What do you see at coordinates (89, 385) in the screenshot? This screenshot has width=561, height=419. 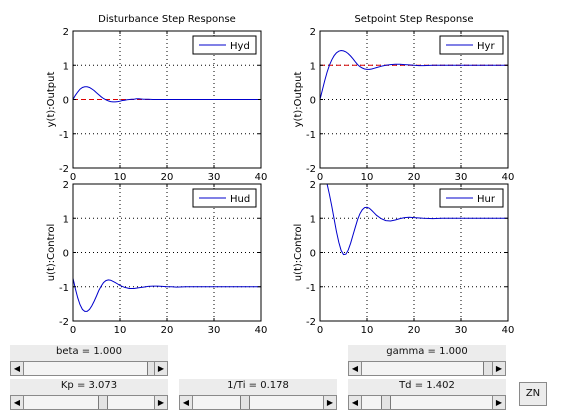 I see `kp-label: Kp = 3.073` at bounding box center [89, 385].